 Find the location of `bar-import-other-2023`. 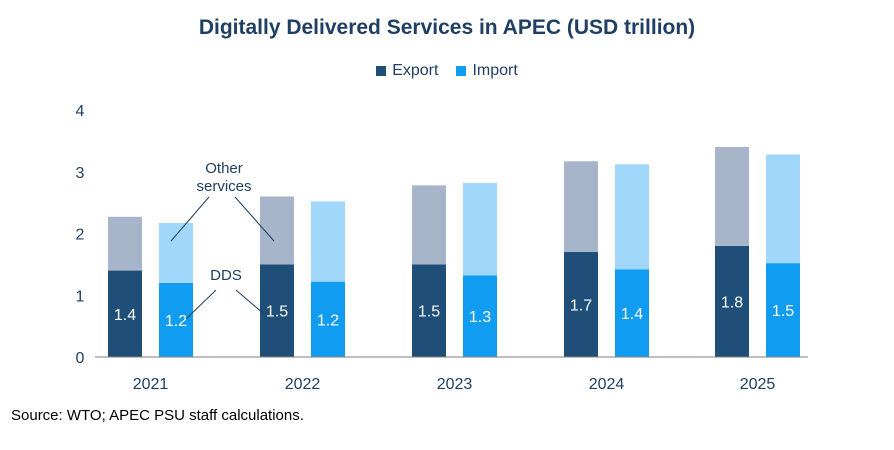

bar-import-other-2023 is located at coordinates (480, 229).